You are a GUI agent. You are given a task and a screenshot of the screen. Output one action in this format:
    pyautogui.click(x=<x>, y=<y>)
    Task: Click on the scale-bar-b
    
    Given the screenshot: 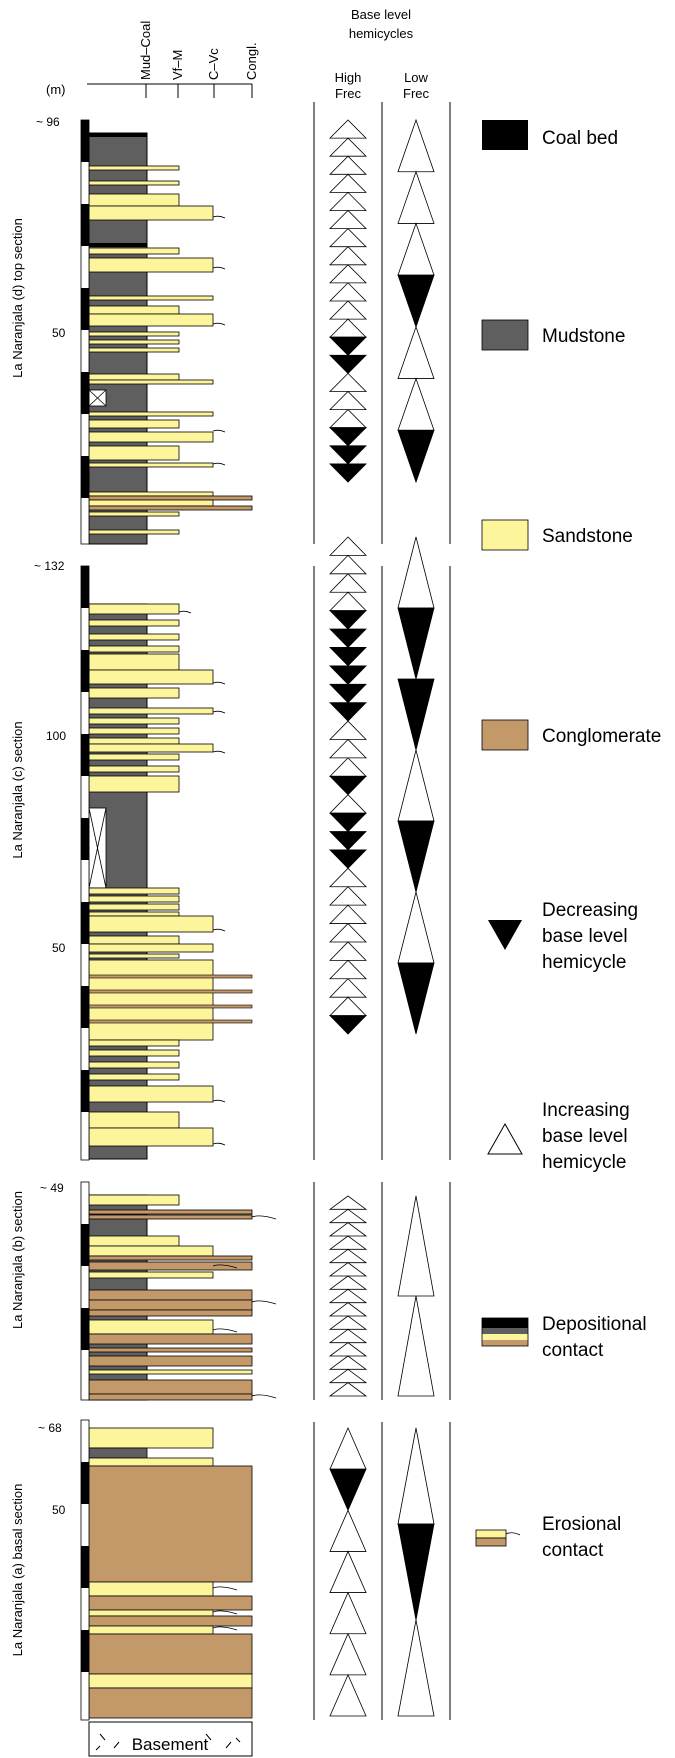 What is the action you would take?
    pyautogui.click(x=85, y=1291)
    